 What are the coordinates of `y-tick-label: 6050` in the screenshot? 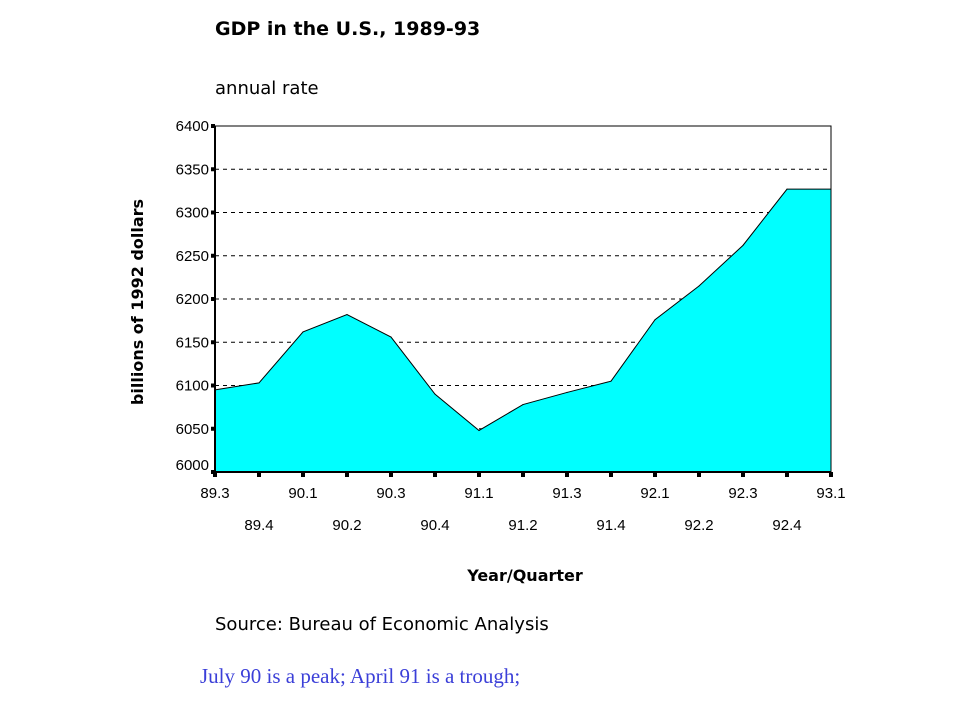 It's located at (192, 429).